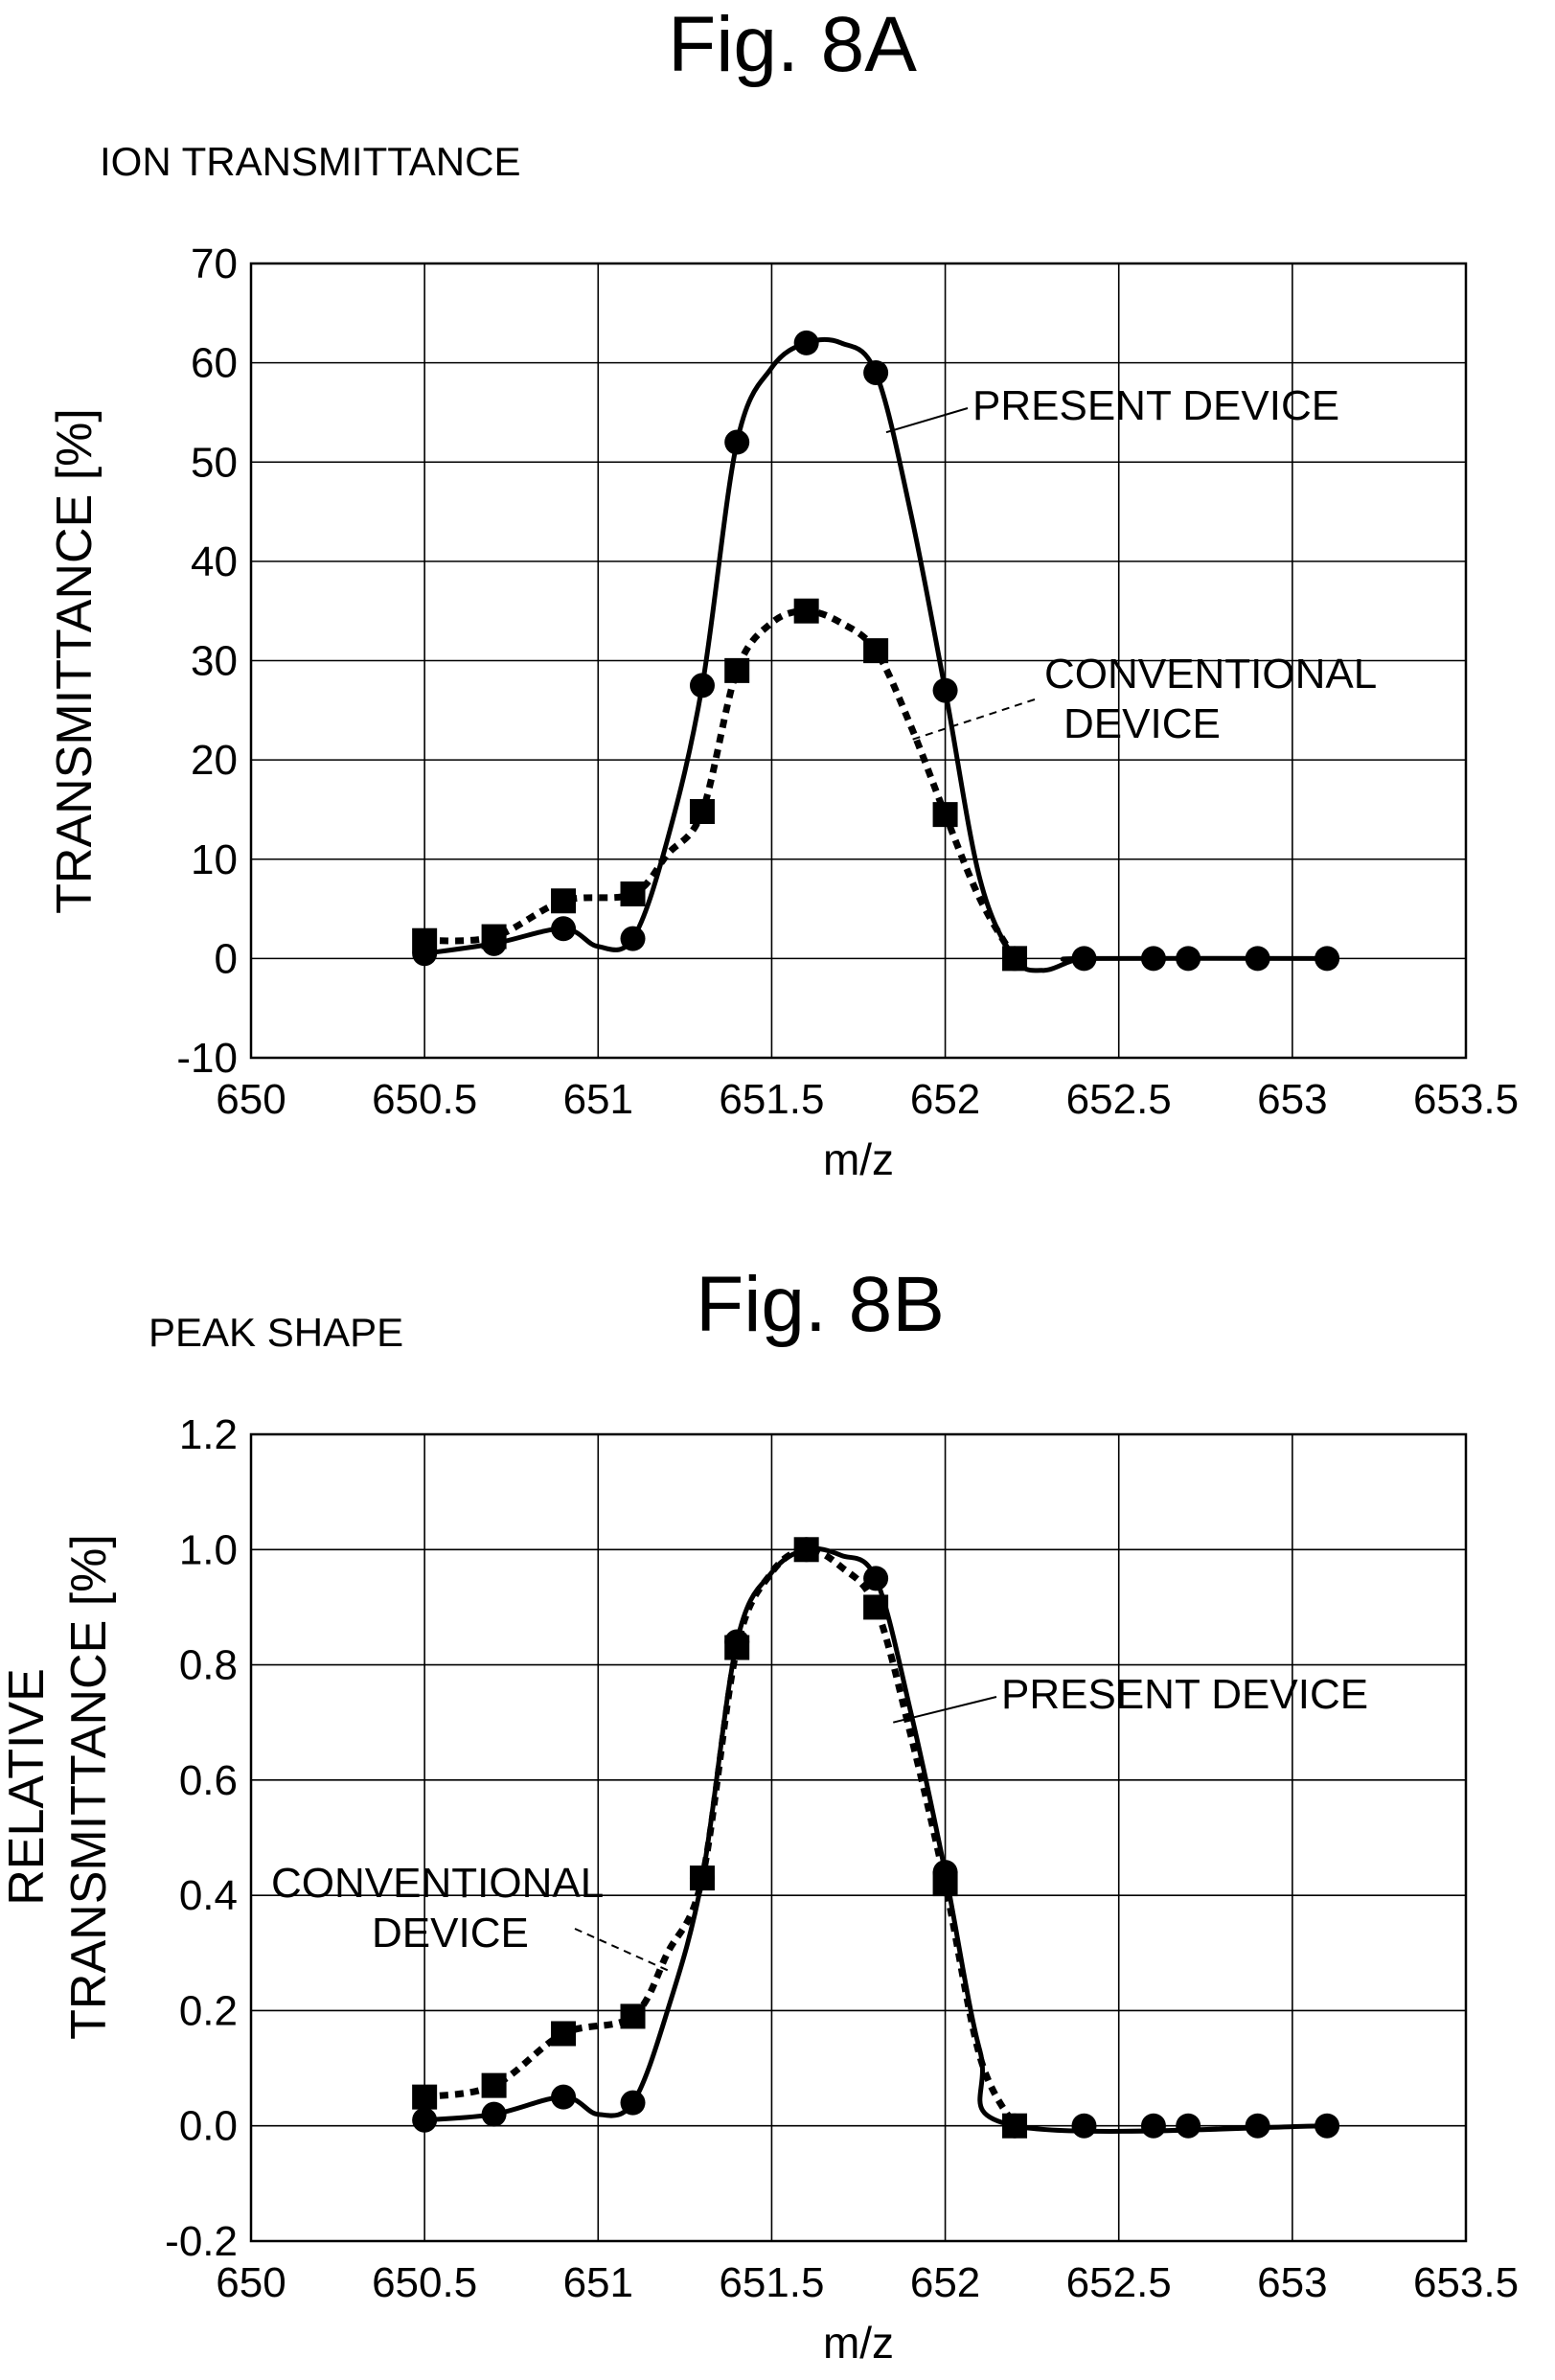 The image size is (1555, 2380). I want to click on y-tick-label: 0.0, so click(208, 2126).